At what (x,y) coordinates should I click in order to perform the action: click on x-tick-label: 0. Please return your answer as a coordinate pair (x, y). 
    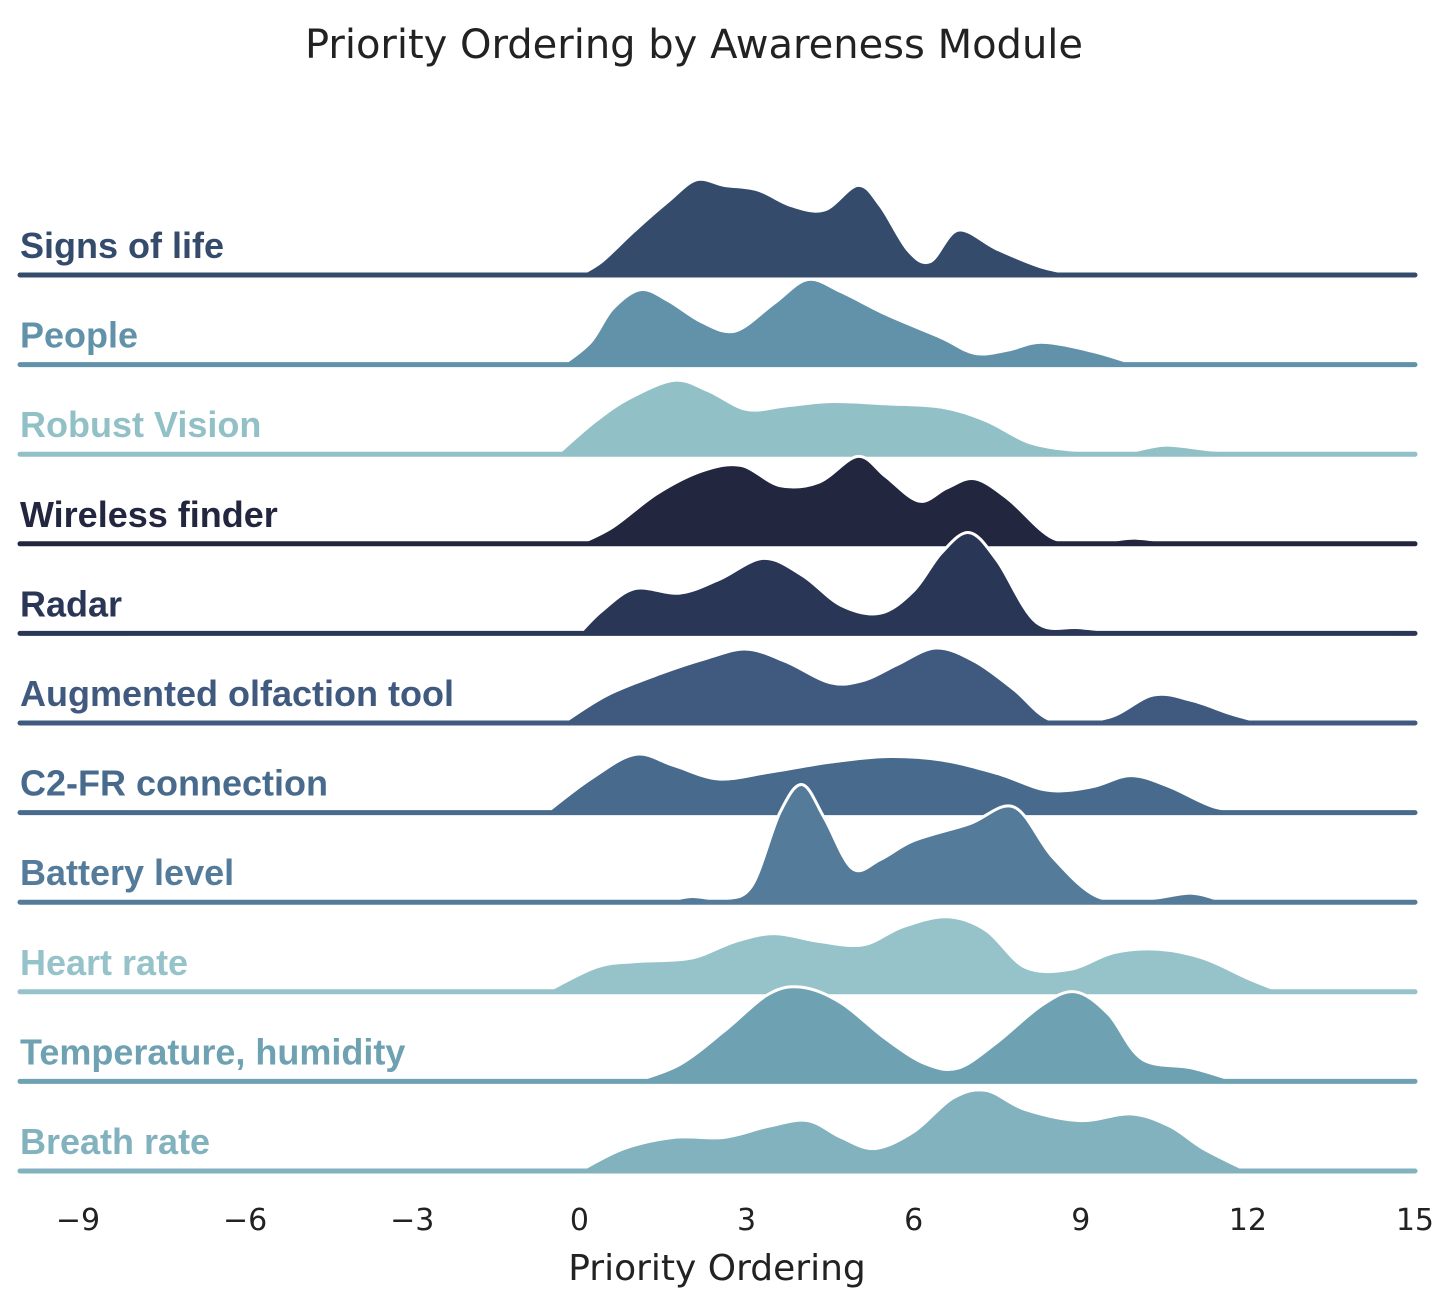
    Looking at the image, I should click on (579, 1220).